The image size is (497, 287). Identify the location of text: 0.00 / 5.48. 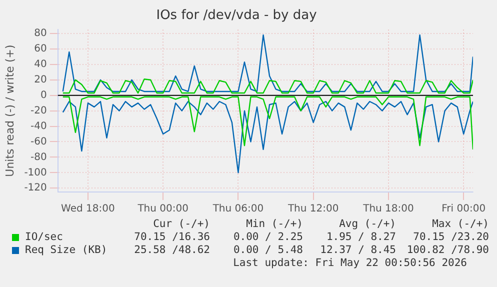
(267, 250).